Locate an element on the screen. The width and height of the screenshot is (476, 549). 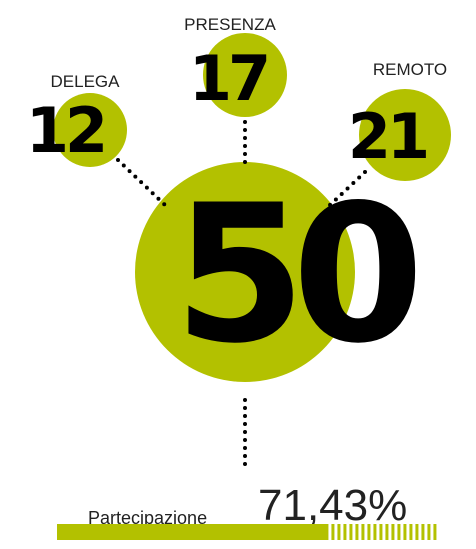
node-value: 12 is located at coordinates (65, 130).